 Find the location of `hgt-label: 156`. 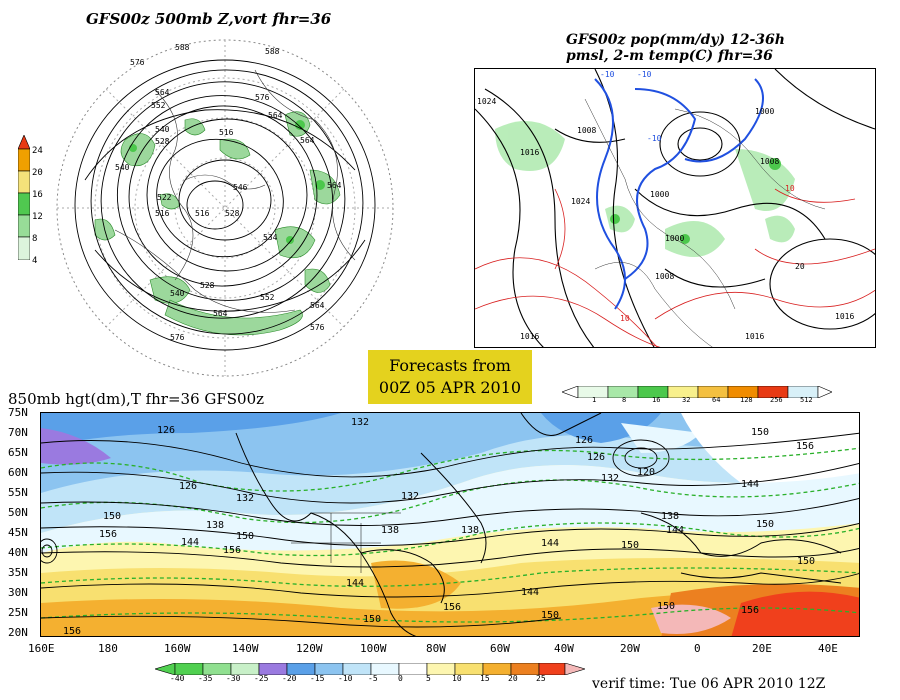

hgt-label: 156 is located at coordinates (232, 550).